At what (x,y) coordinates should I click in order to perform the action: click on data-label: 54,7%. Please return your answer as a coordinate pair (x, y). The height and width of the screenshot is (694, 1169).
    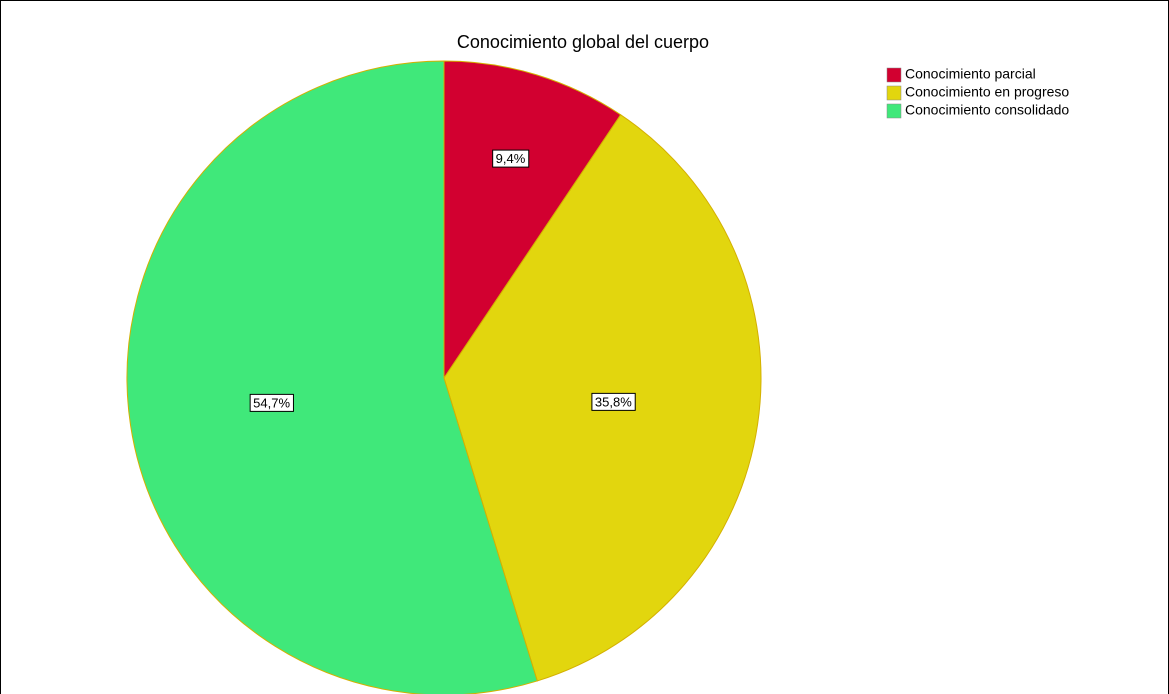
    Looking at the image, I should click on (271, 402).